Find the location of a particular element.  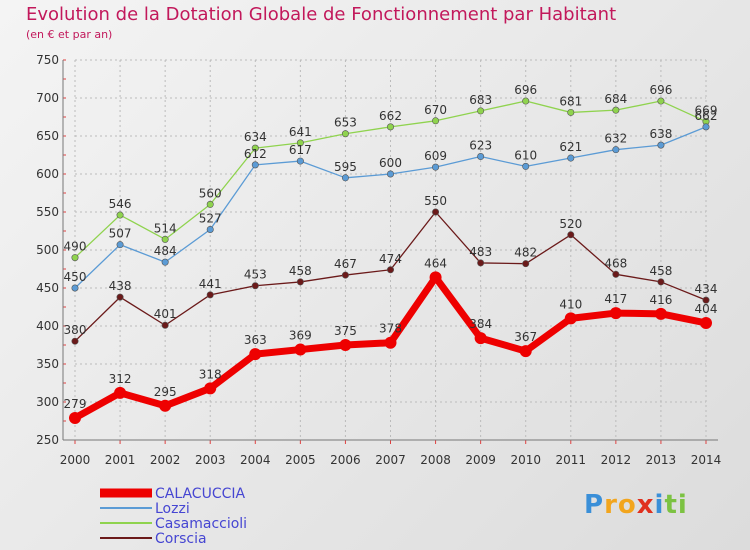

y-tick-label: 750 is located at coordinates (47, 60).